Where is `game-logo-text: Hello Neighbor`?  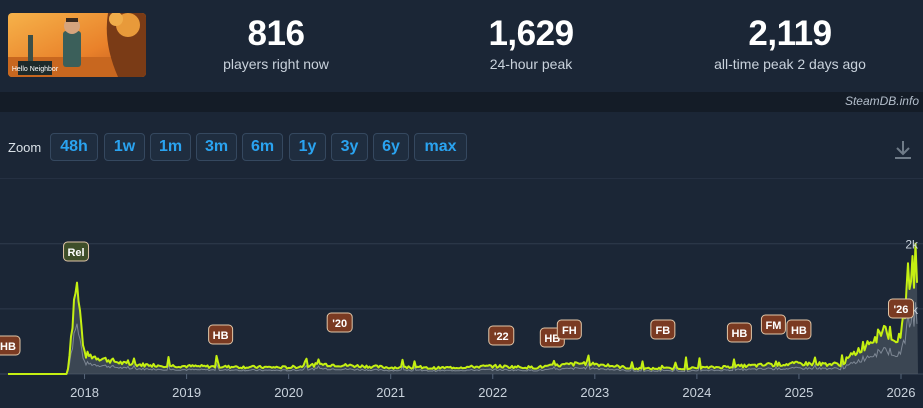 game-logo-text: Hello Neighbor is located at coordinates (35, 69).